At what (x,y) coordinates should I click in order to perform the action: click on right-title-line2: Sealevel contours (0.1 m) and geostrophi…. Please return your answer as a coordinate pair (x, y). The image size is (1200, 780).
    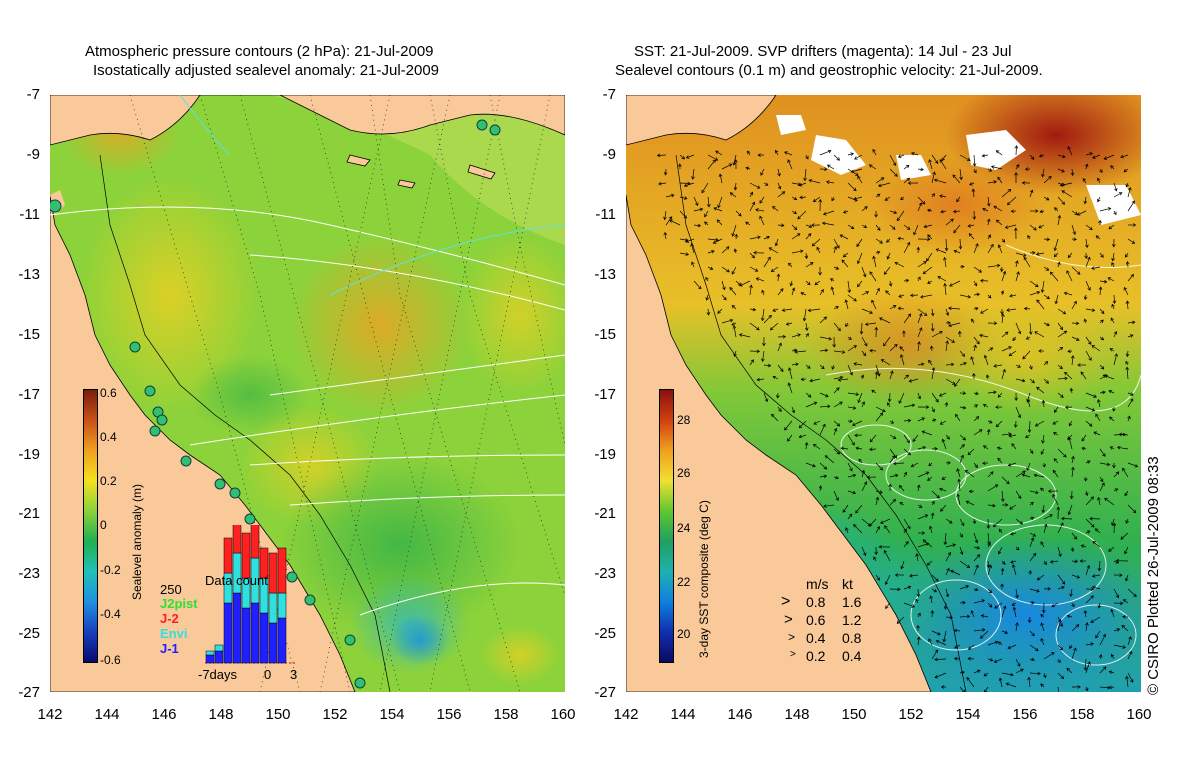
    Looking at the image, I should click on (829, 70).